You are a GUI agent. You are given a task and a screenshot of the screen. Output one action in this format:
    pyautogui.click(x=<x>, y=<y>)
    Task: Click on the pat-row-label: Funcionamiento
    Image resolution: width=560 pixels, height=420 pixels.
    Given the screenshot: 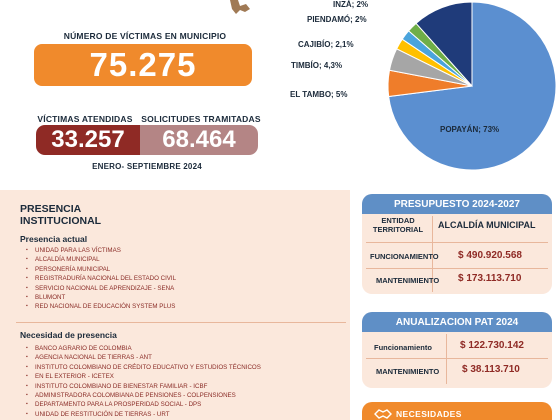 What is the action you would take?
    pyautogui.click(x=403, y=347)
    